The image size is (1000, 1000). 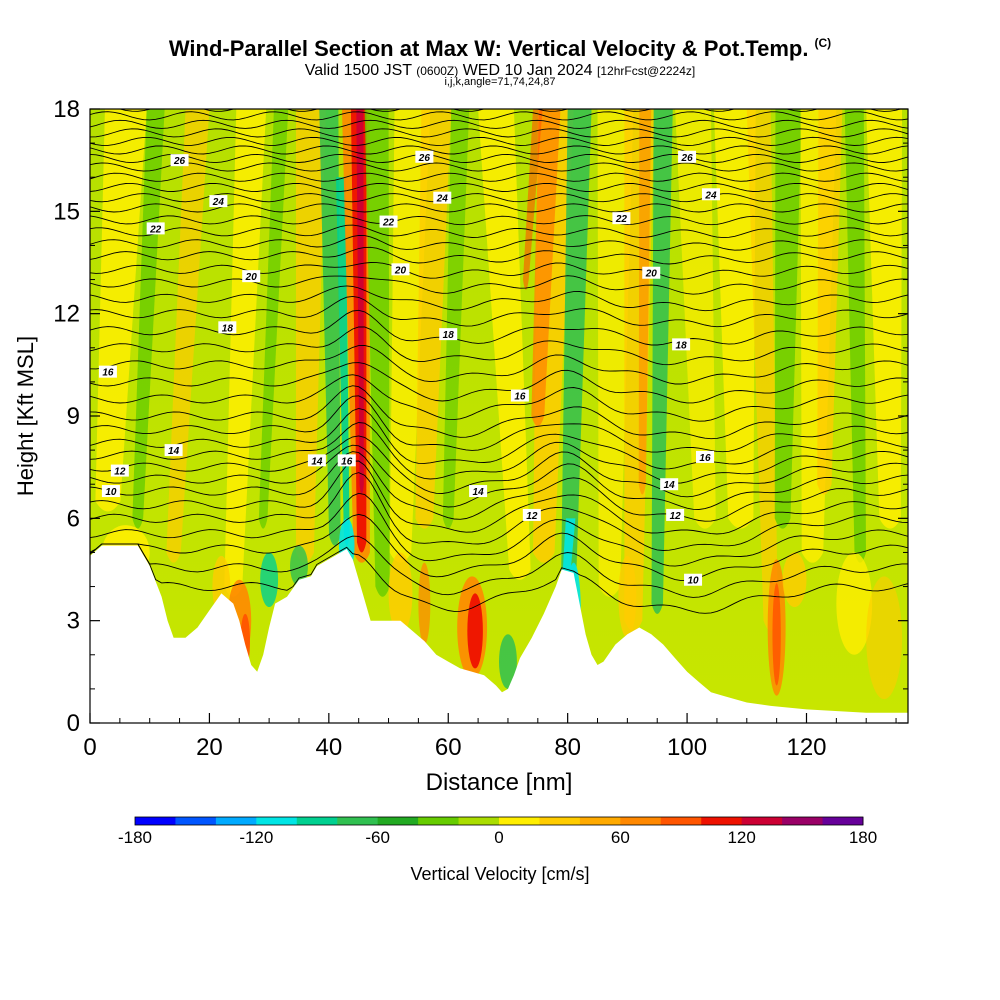 I want to click on theta-contour-18.5, so click(x=499, y=327).